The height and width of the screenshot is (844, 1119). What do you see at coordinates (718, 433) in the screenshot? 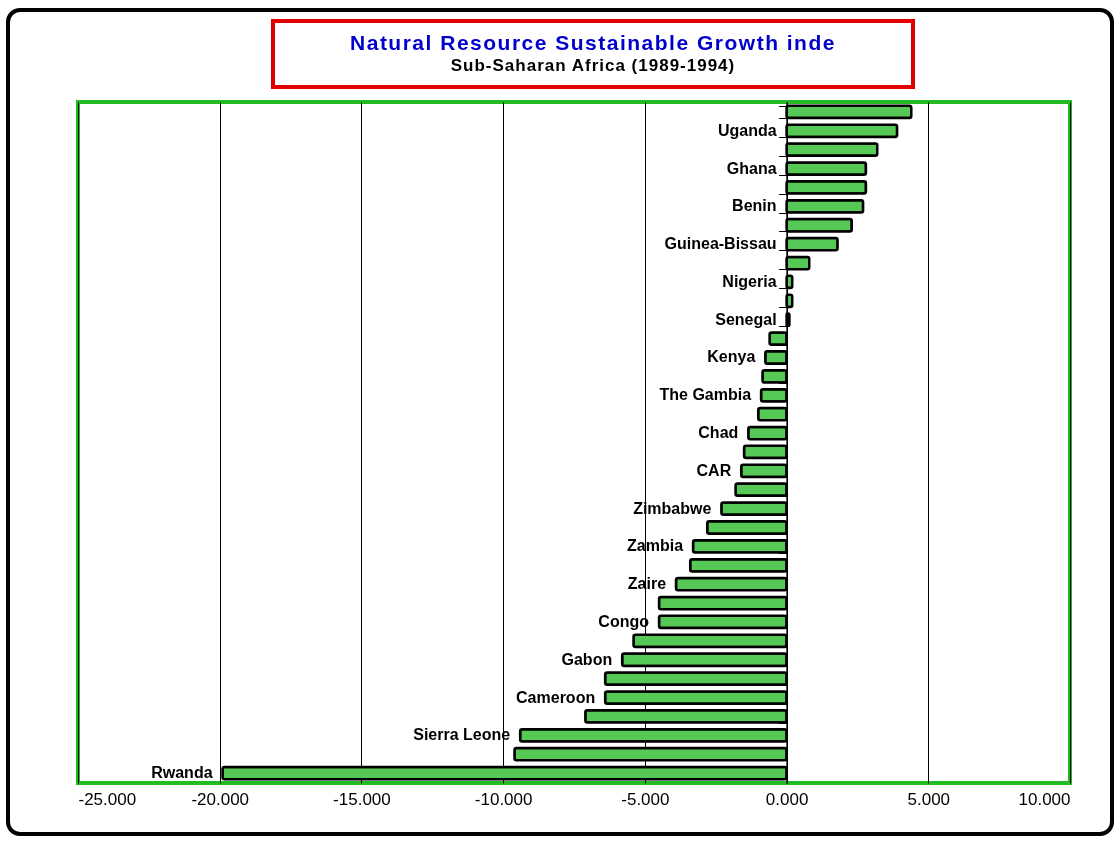
I see `y-tick-label: Chad` at bounding box center [718, 433].